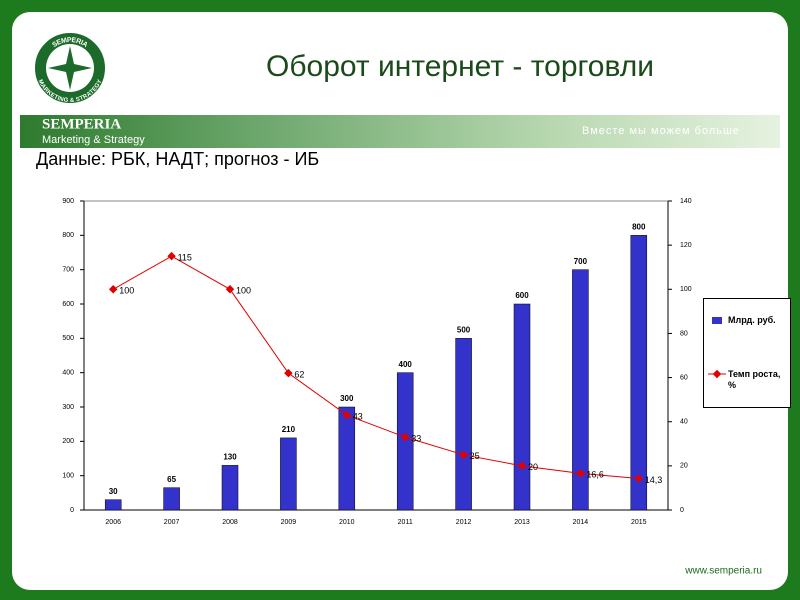  I want to click on x-tick-label: 2010, so click(347, 522).